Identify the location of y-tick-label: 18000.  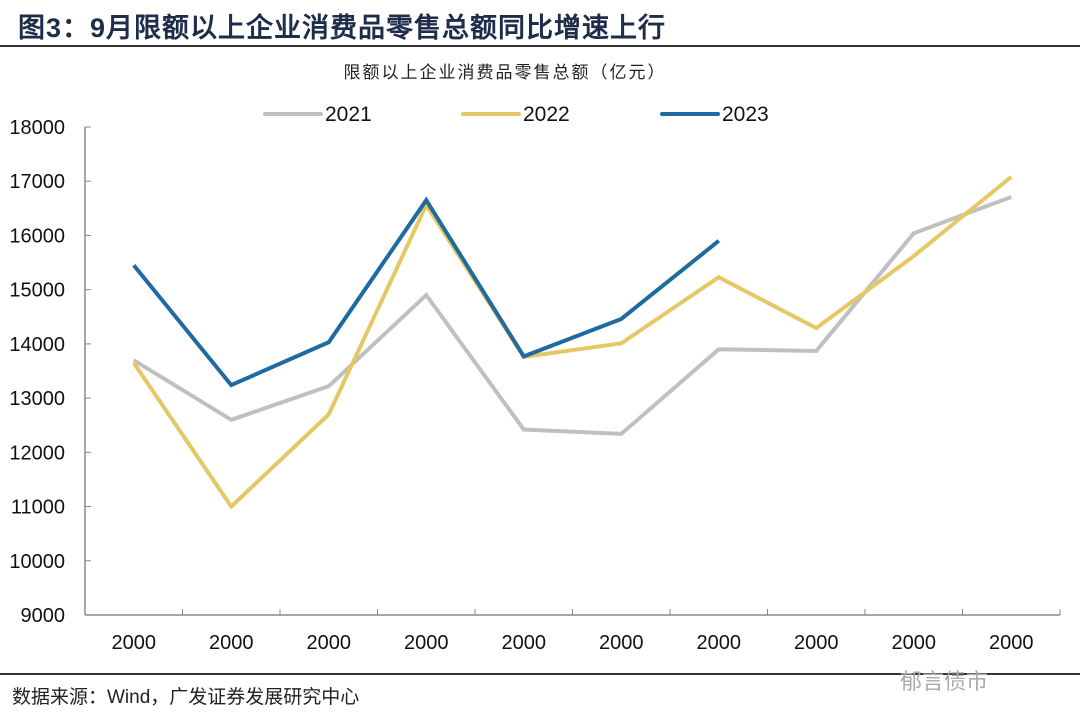
(37, 128).